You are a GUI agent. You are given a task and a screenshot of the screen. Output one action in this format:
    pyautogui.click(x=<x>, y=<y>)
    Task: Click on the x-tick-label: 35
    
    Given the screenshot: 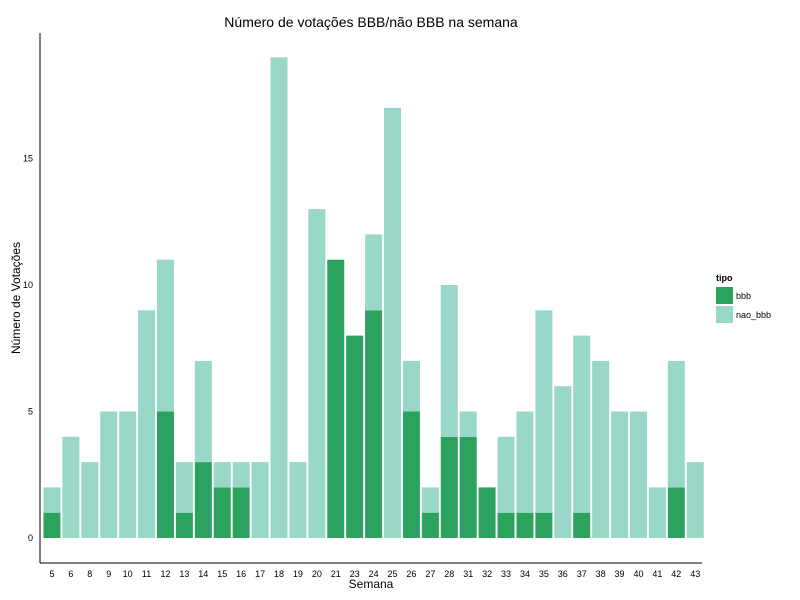 What is the action you would take?
    pyautogui.click(x=544, y=574)
    